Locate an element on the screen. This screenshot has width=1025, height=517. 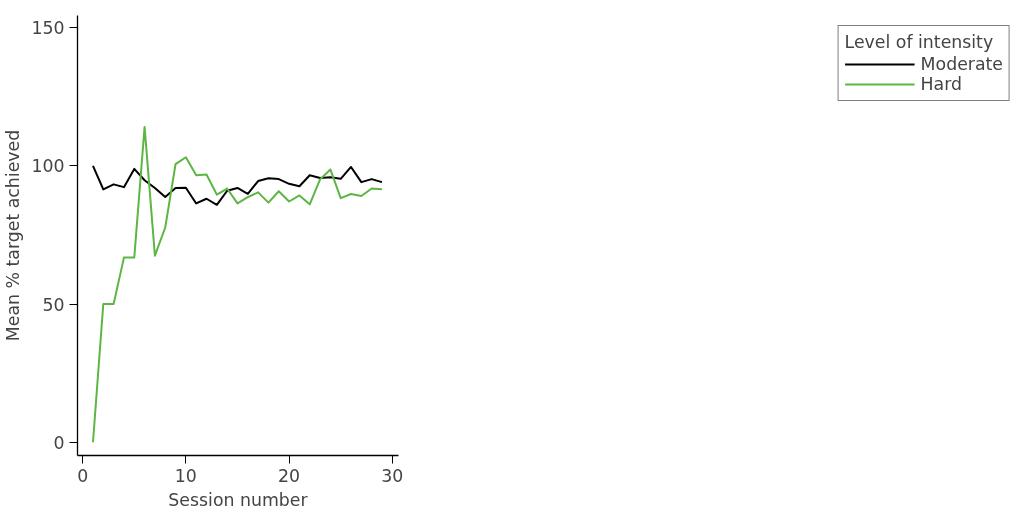
y-tick-label: 100 is located at coordinates (48, 166).